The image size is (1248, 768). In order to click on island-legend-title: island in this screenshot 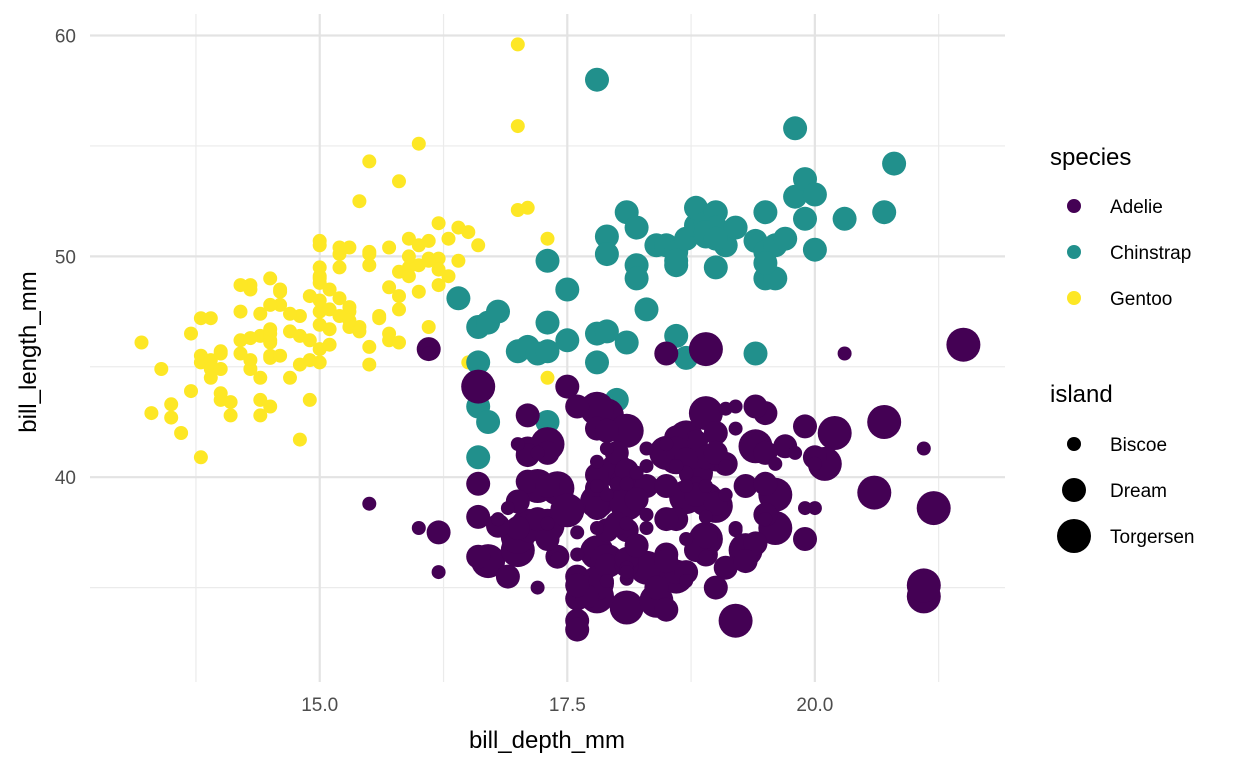, I will do `click(1081, 394)`.